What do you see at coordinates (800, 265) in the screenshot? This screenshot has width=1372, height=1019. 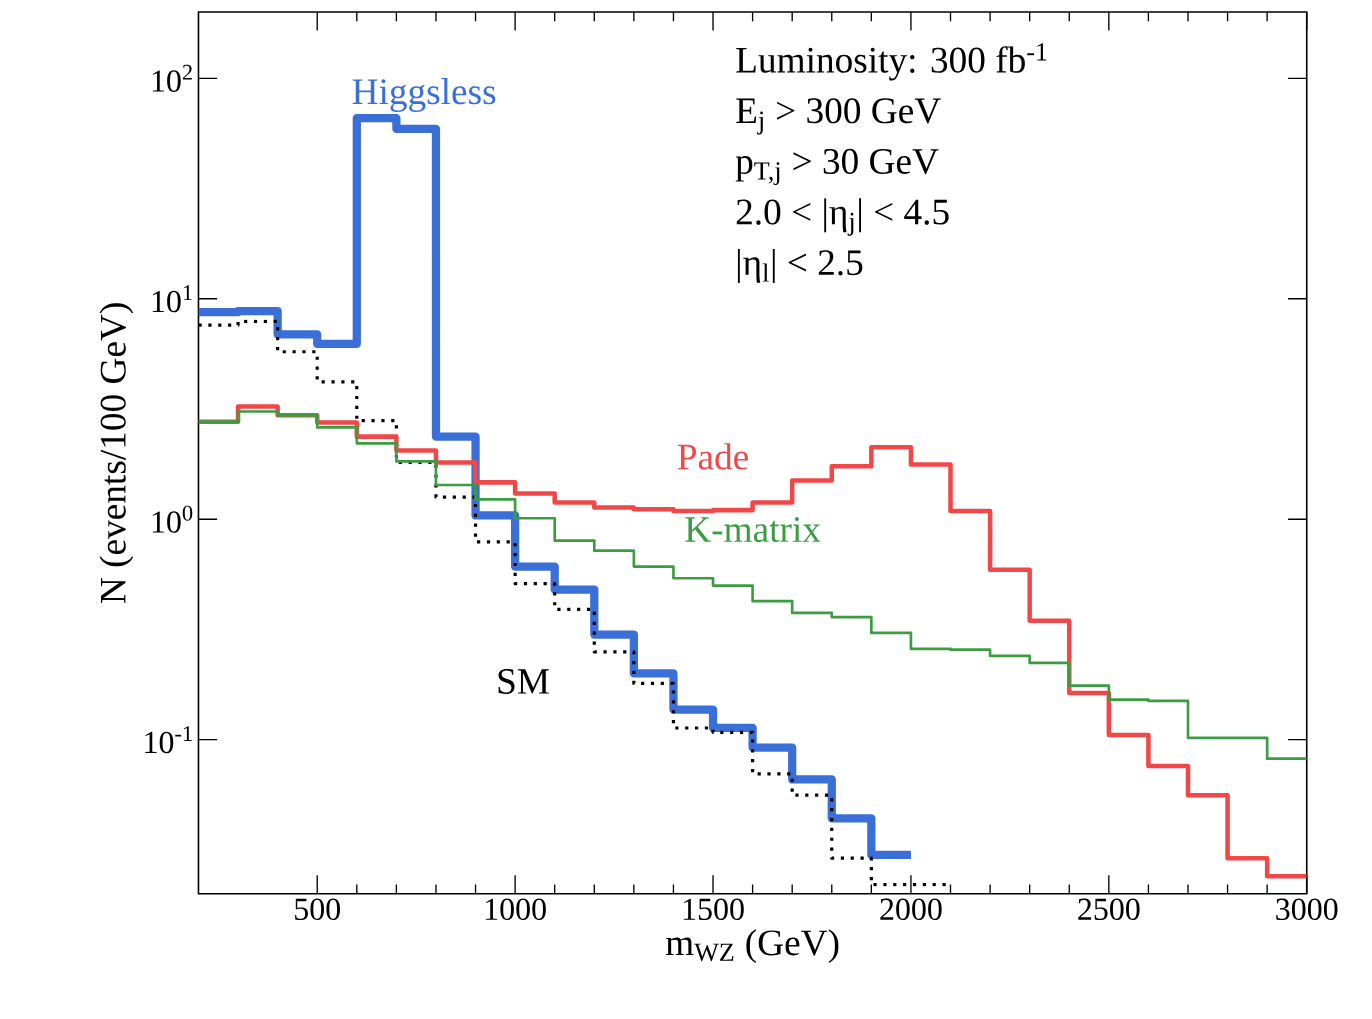 I see `annotation: |η$_{l}$| < 2.5` at bounding box center [800, 265].